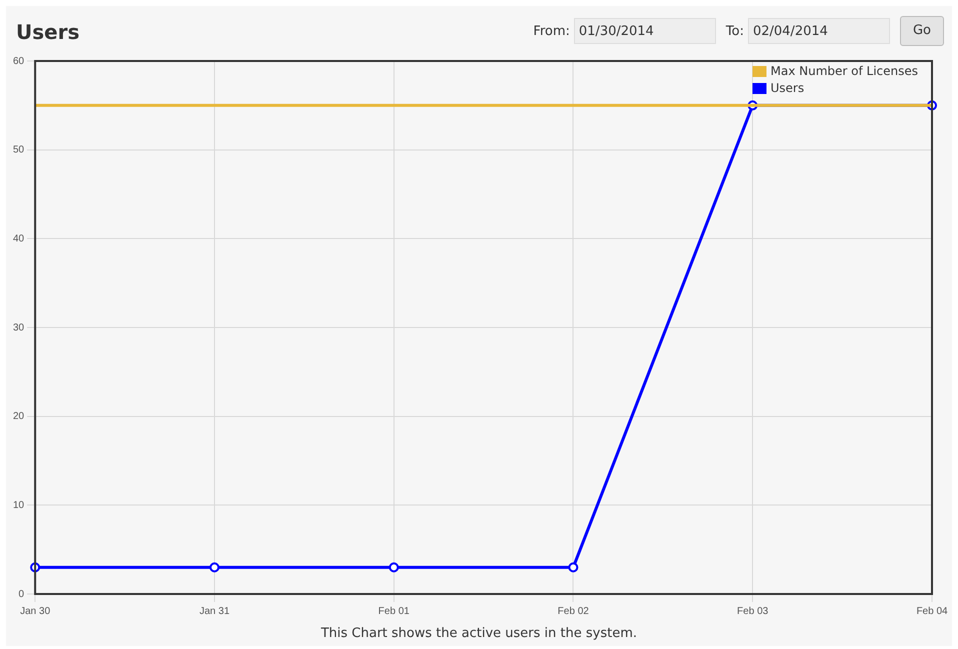 The image size is (958, 649). Describe the element at coordinates (844, 71) in the screenshot. I see `legend-label: Max Number of Licenses` at that location.